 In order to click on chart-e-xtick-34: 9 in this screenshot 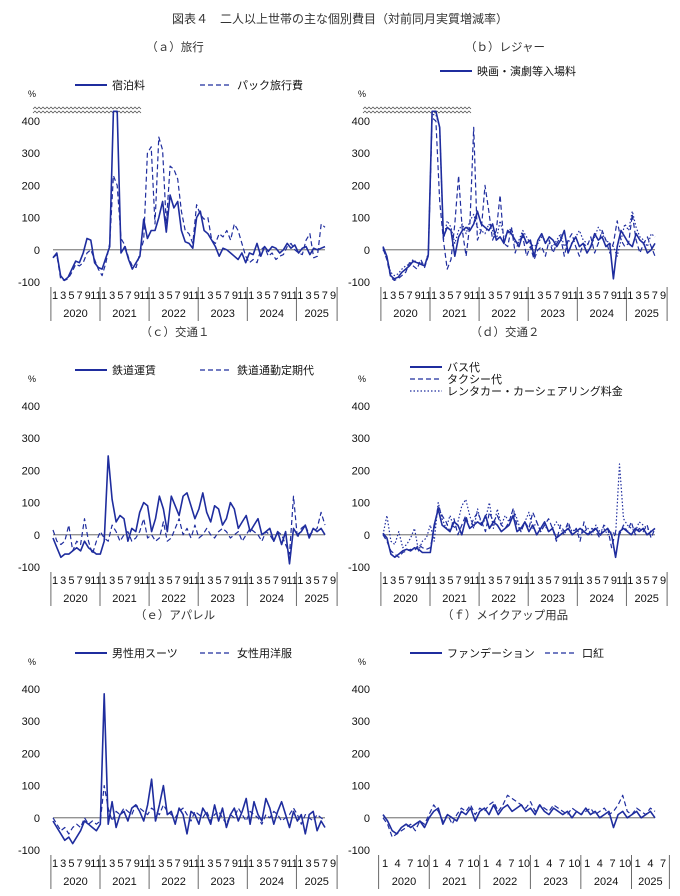, I will do `click(333, 864)`.